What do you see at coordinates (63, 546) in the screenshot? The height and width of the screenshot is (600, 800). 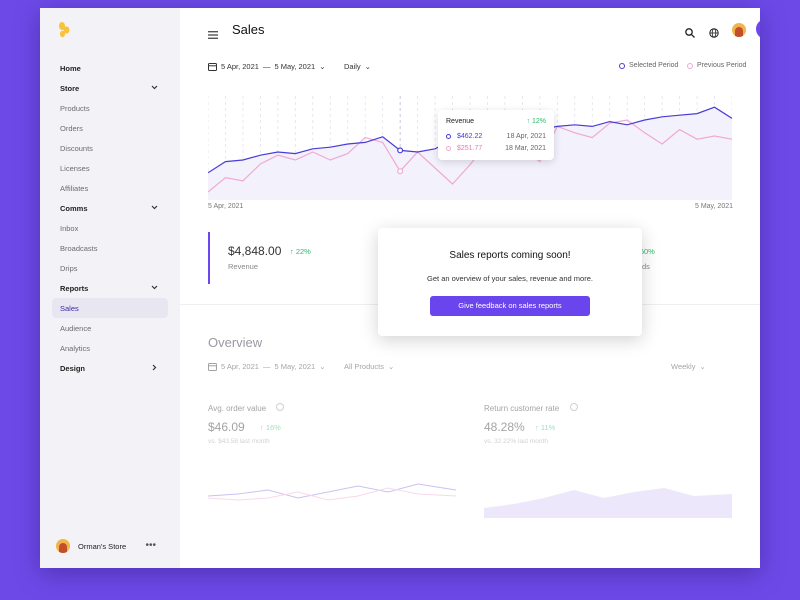 I see `store-avatar` at bounding box center [63, 546].